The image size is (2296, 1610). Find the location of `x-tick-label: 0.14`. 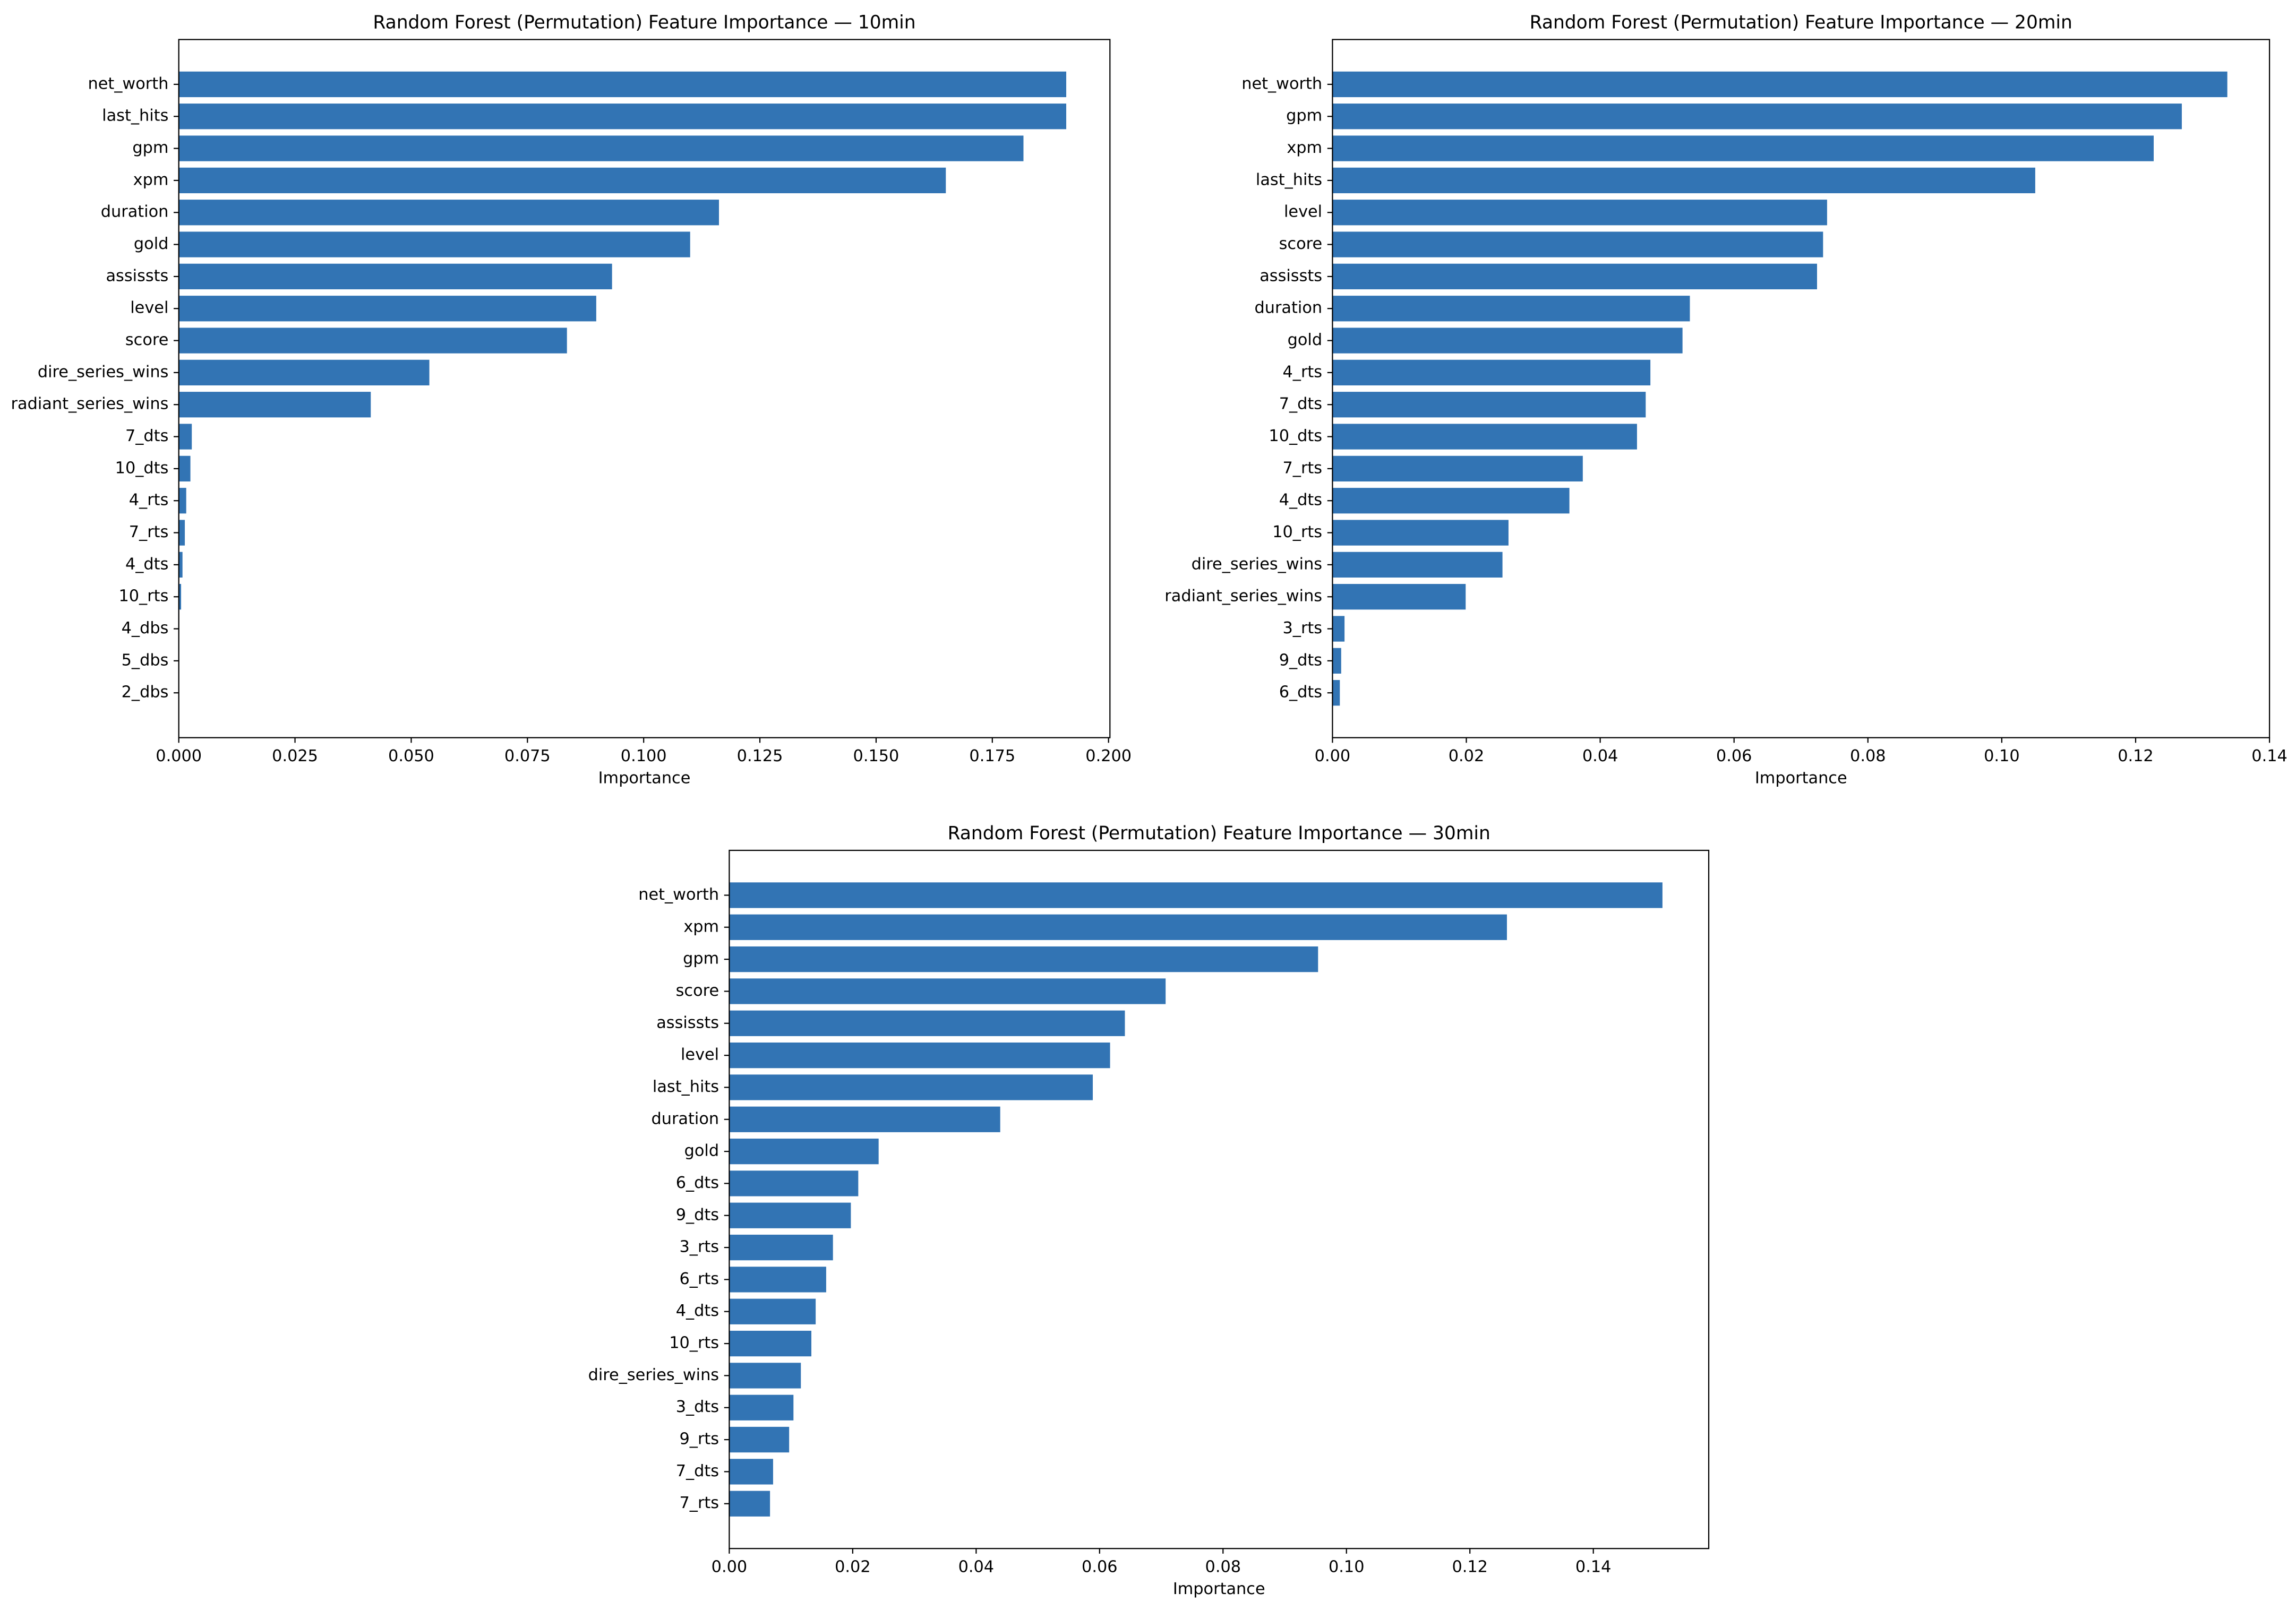

x-tick-label: 0.14 is located at coordinates (2269, 756).